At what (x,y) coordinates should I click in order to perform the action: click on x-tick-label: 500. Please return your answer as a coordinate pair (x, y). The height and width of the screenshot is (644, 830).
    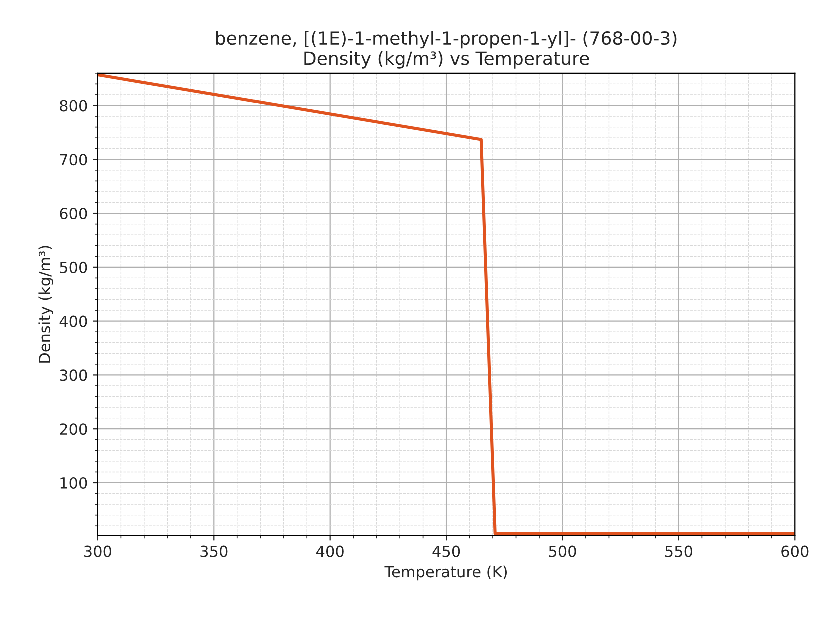
    Looking at the image, I should click on (562, 552).